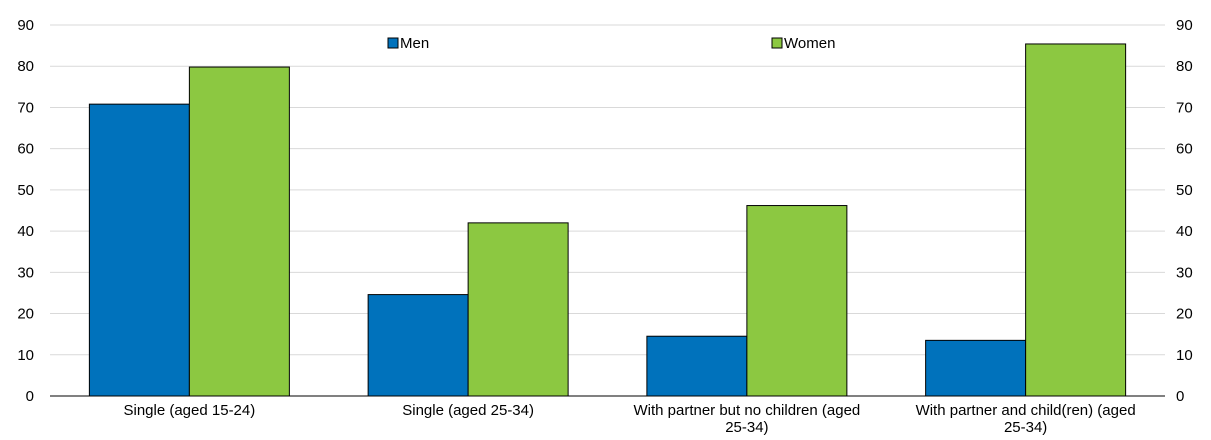  What do you see at coordinates (25, 314) in the screenshot?
I see `y-tick-label-left: 20` at bounding box center [25, 314].